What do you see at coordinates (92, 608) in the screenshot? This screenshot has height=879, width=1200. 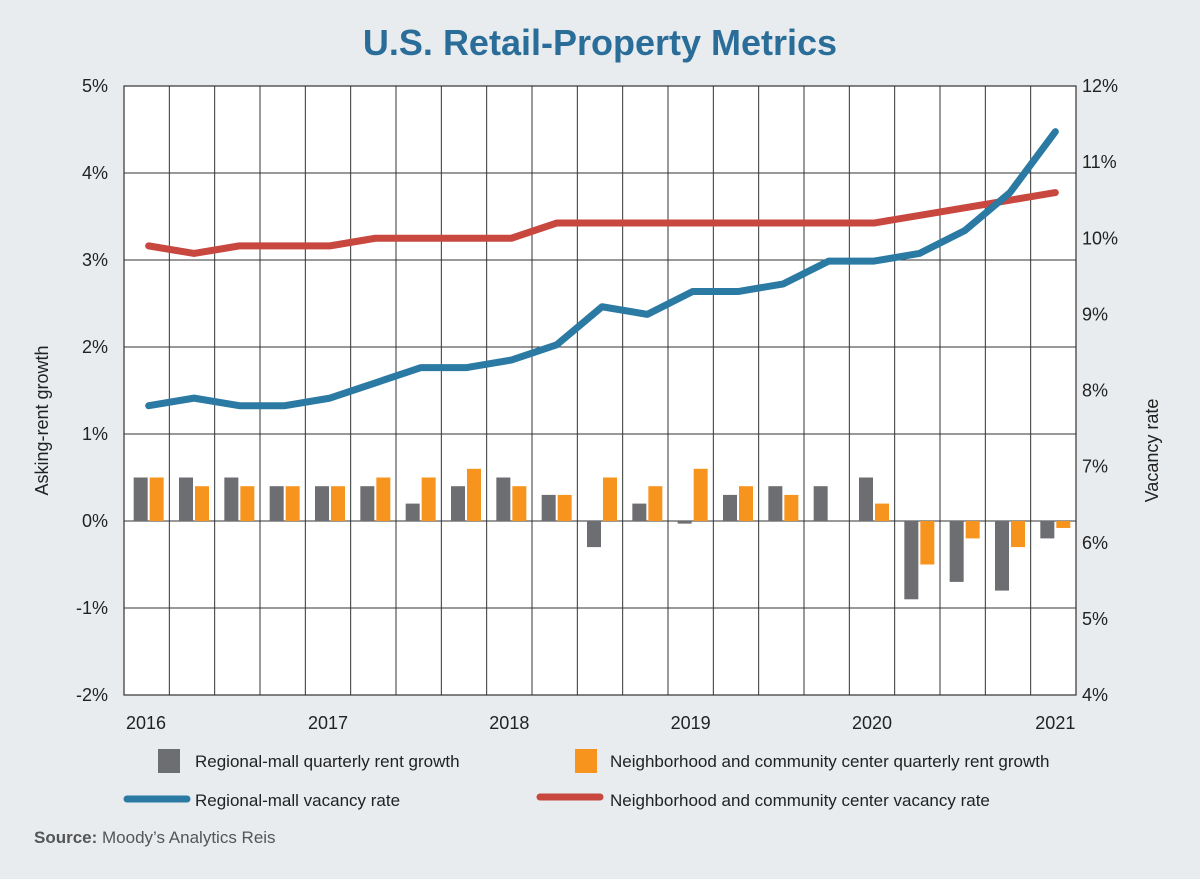 I see `left-tick-label: -1%` at bounding box center [92, 608].